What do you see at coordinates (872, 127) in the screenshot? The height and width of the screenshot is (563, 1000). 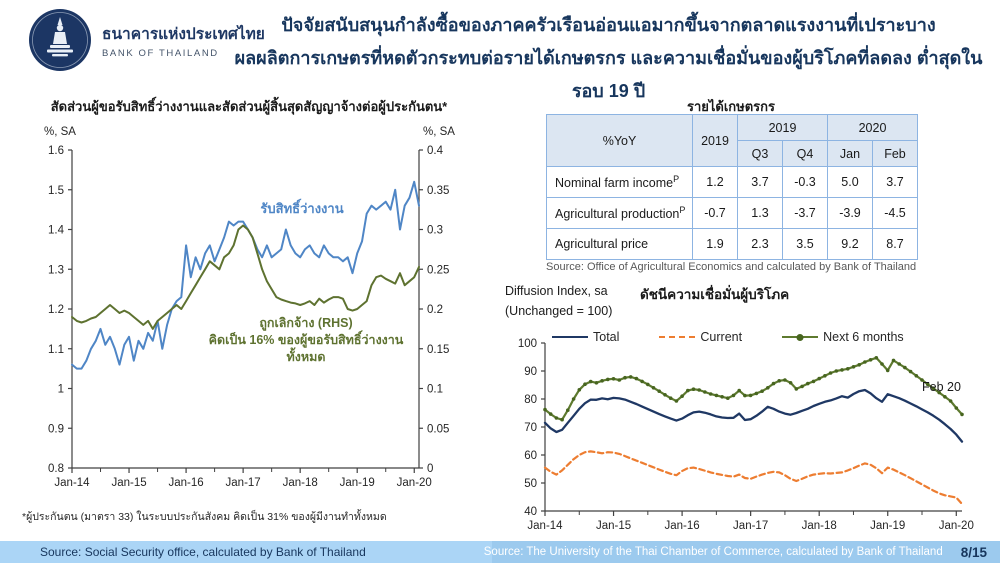 I see `col-group-2020: 2020` at bounding box center [872, 127].